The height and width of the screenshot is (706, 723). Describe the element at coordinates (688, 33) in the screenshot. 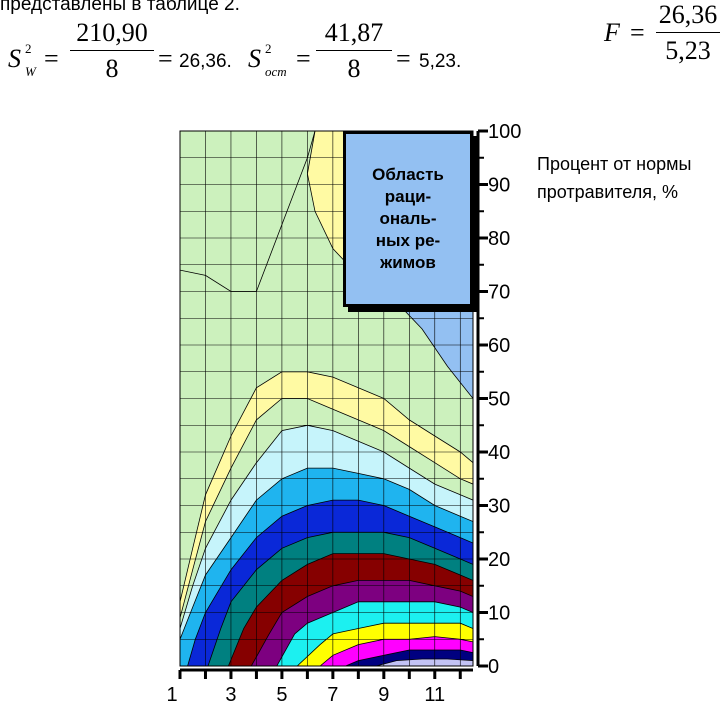

I see `f-fraction: 26,36 5,23` at that location.